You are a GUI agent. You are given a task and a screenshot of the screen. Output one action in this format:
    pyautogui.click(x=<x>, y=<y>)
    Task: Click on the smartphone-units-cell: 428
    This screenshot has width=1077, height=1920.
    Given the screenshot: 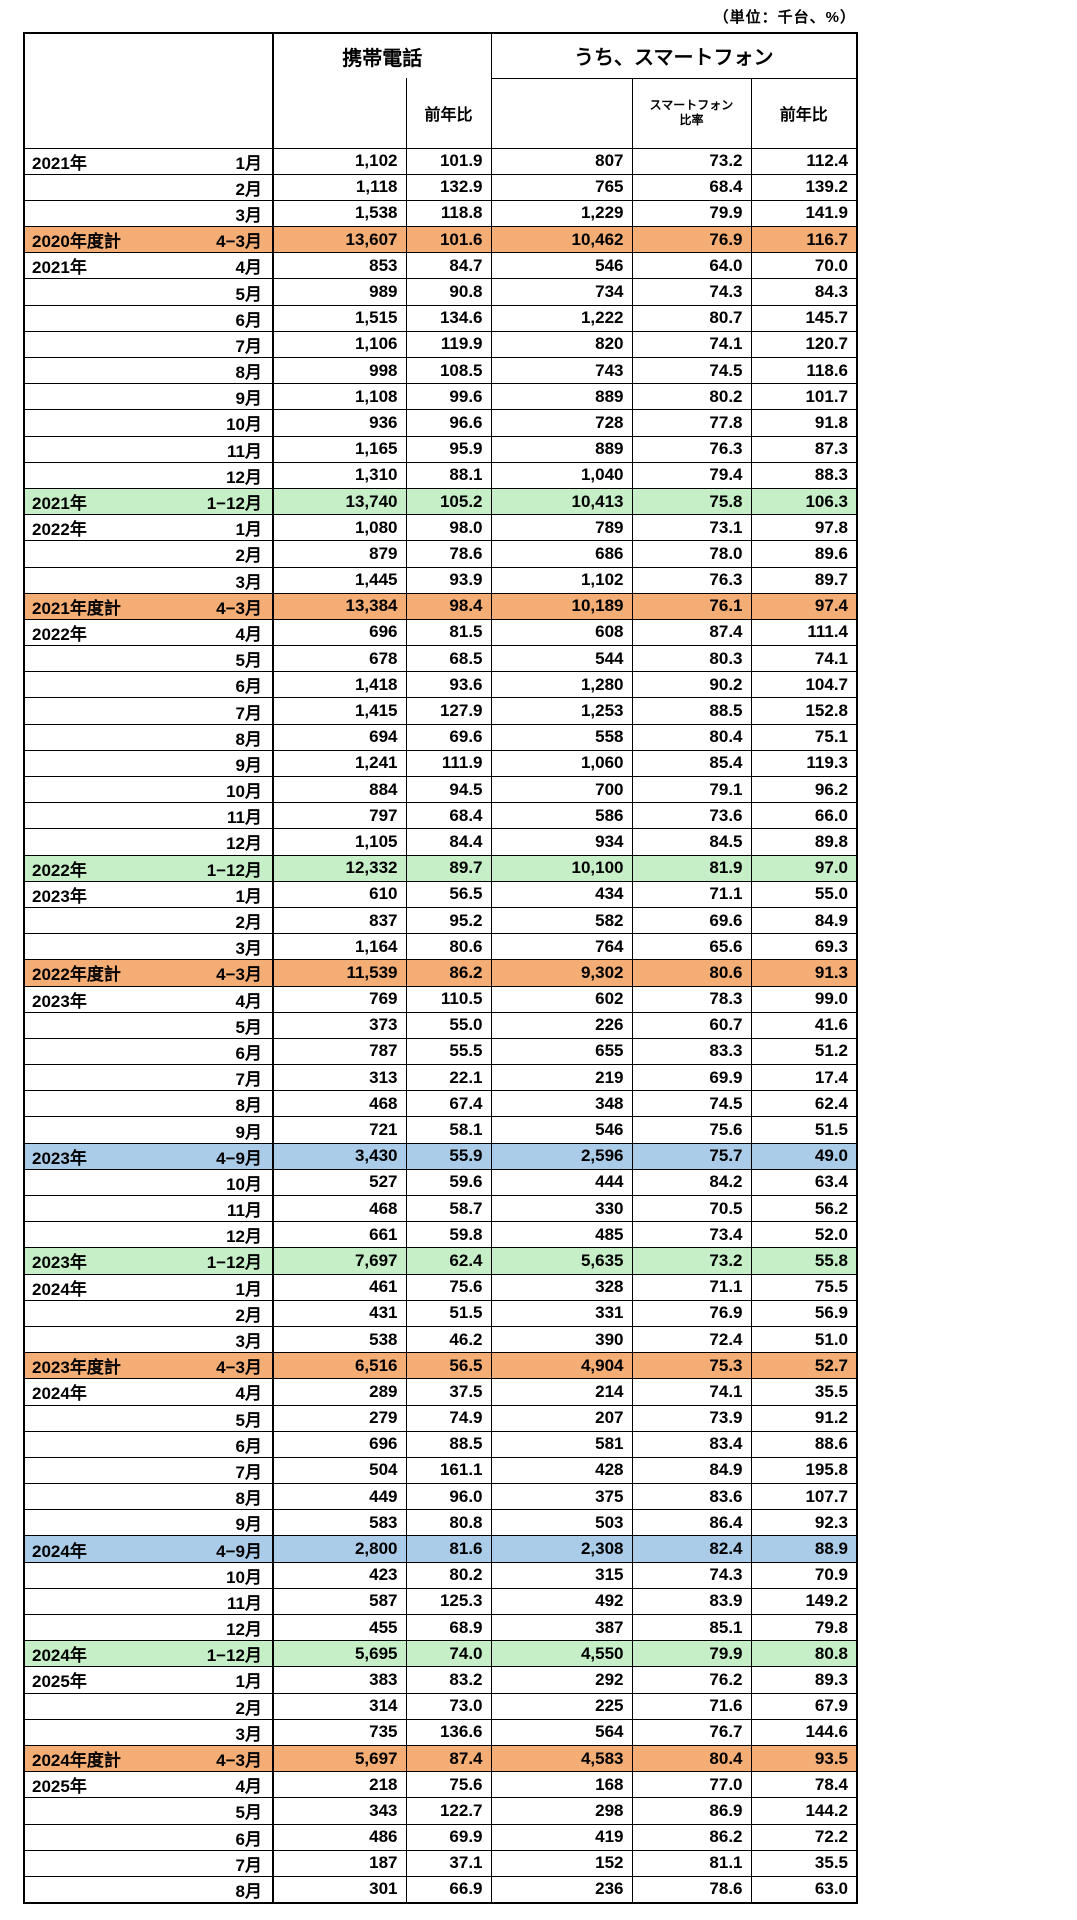 What is the action you would take?
    pyautogui.click(x=561, y=1470)
    